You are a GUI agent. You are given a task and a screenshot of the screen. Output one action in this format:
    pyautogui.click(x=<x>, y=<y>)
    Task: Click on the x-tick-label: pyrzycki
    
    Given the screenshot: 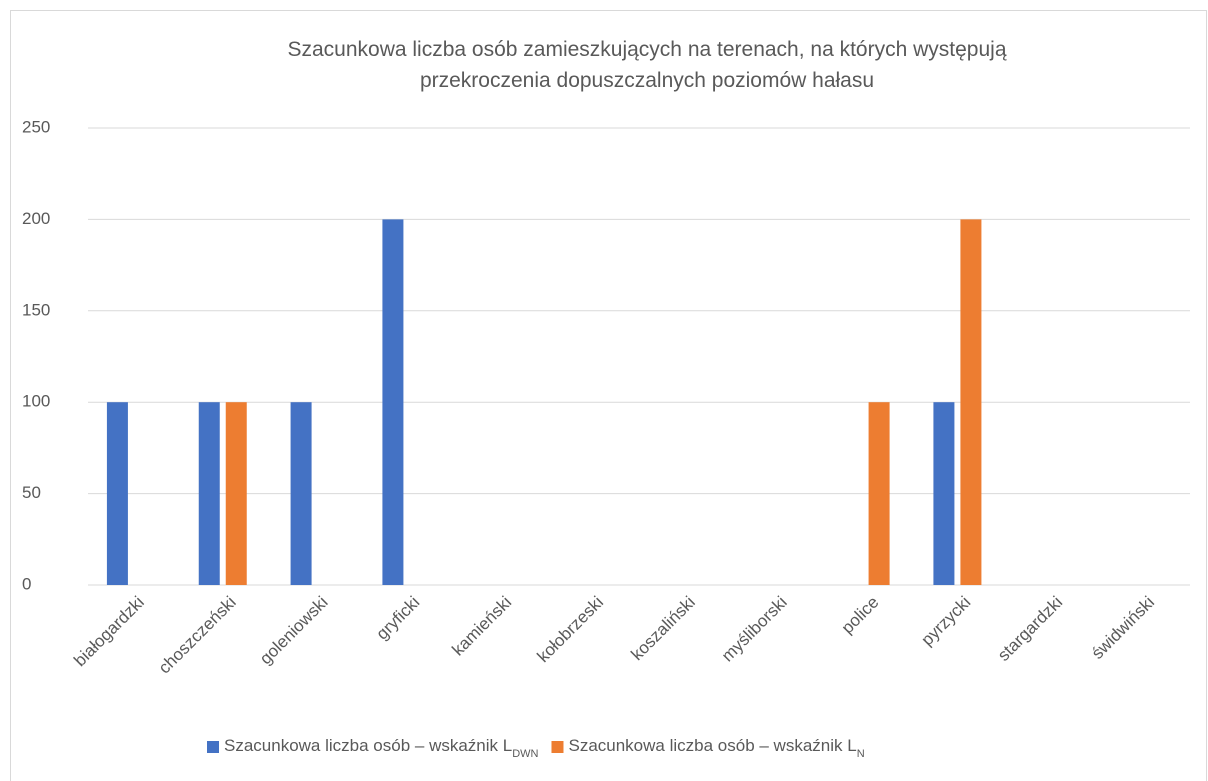 What is the action you would take?
    pyautogui.click(x=946, y=621)
    